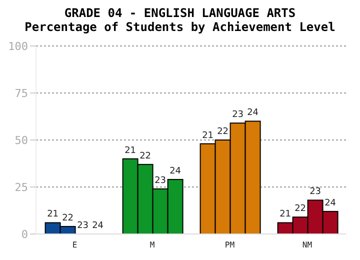 This screenshot has height=260, width=360. Describe the element at coordinates (180, 13) in the screenshot. I see `chart-title: GRADE 04 - ENGLISH LANGUAGE ARTS` at that location.